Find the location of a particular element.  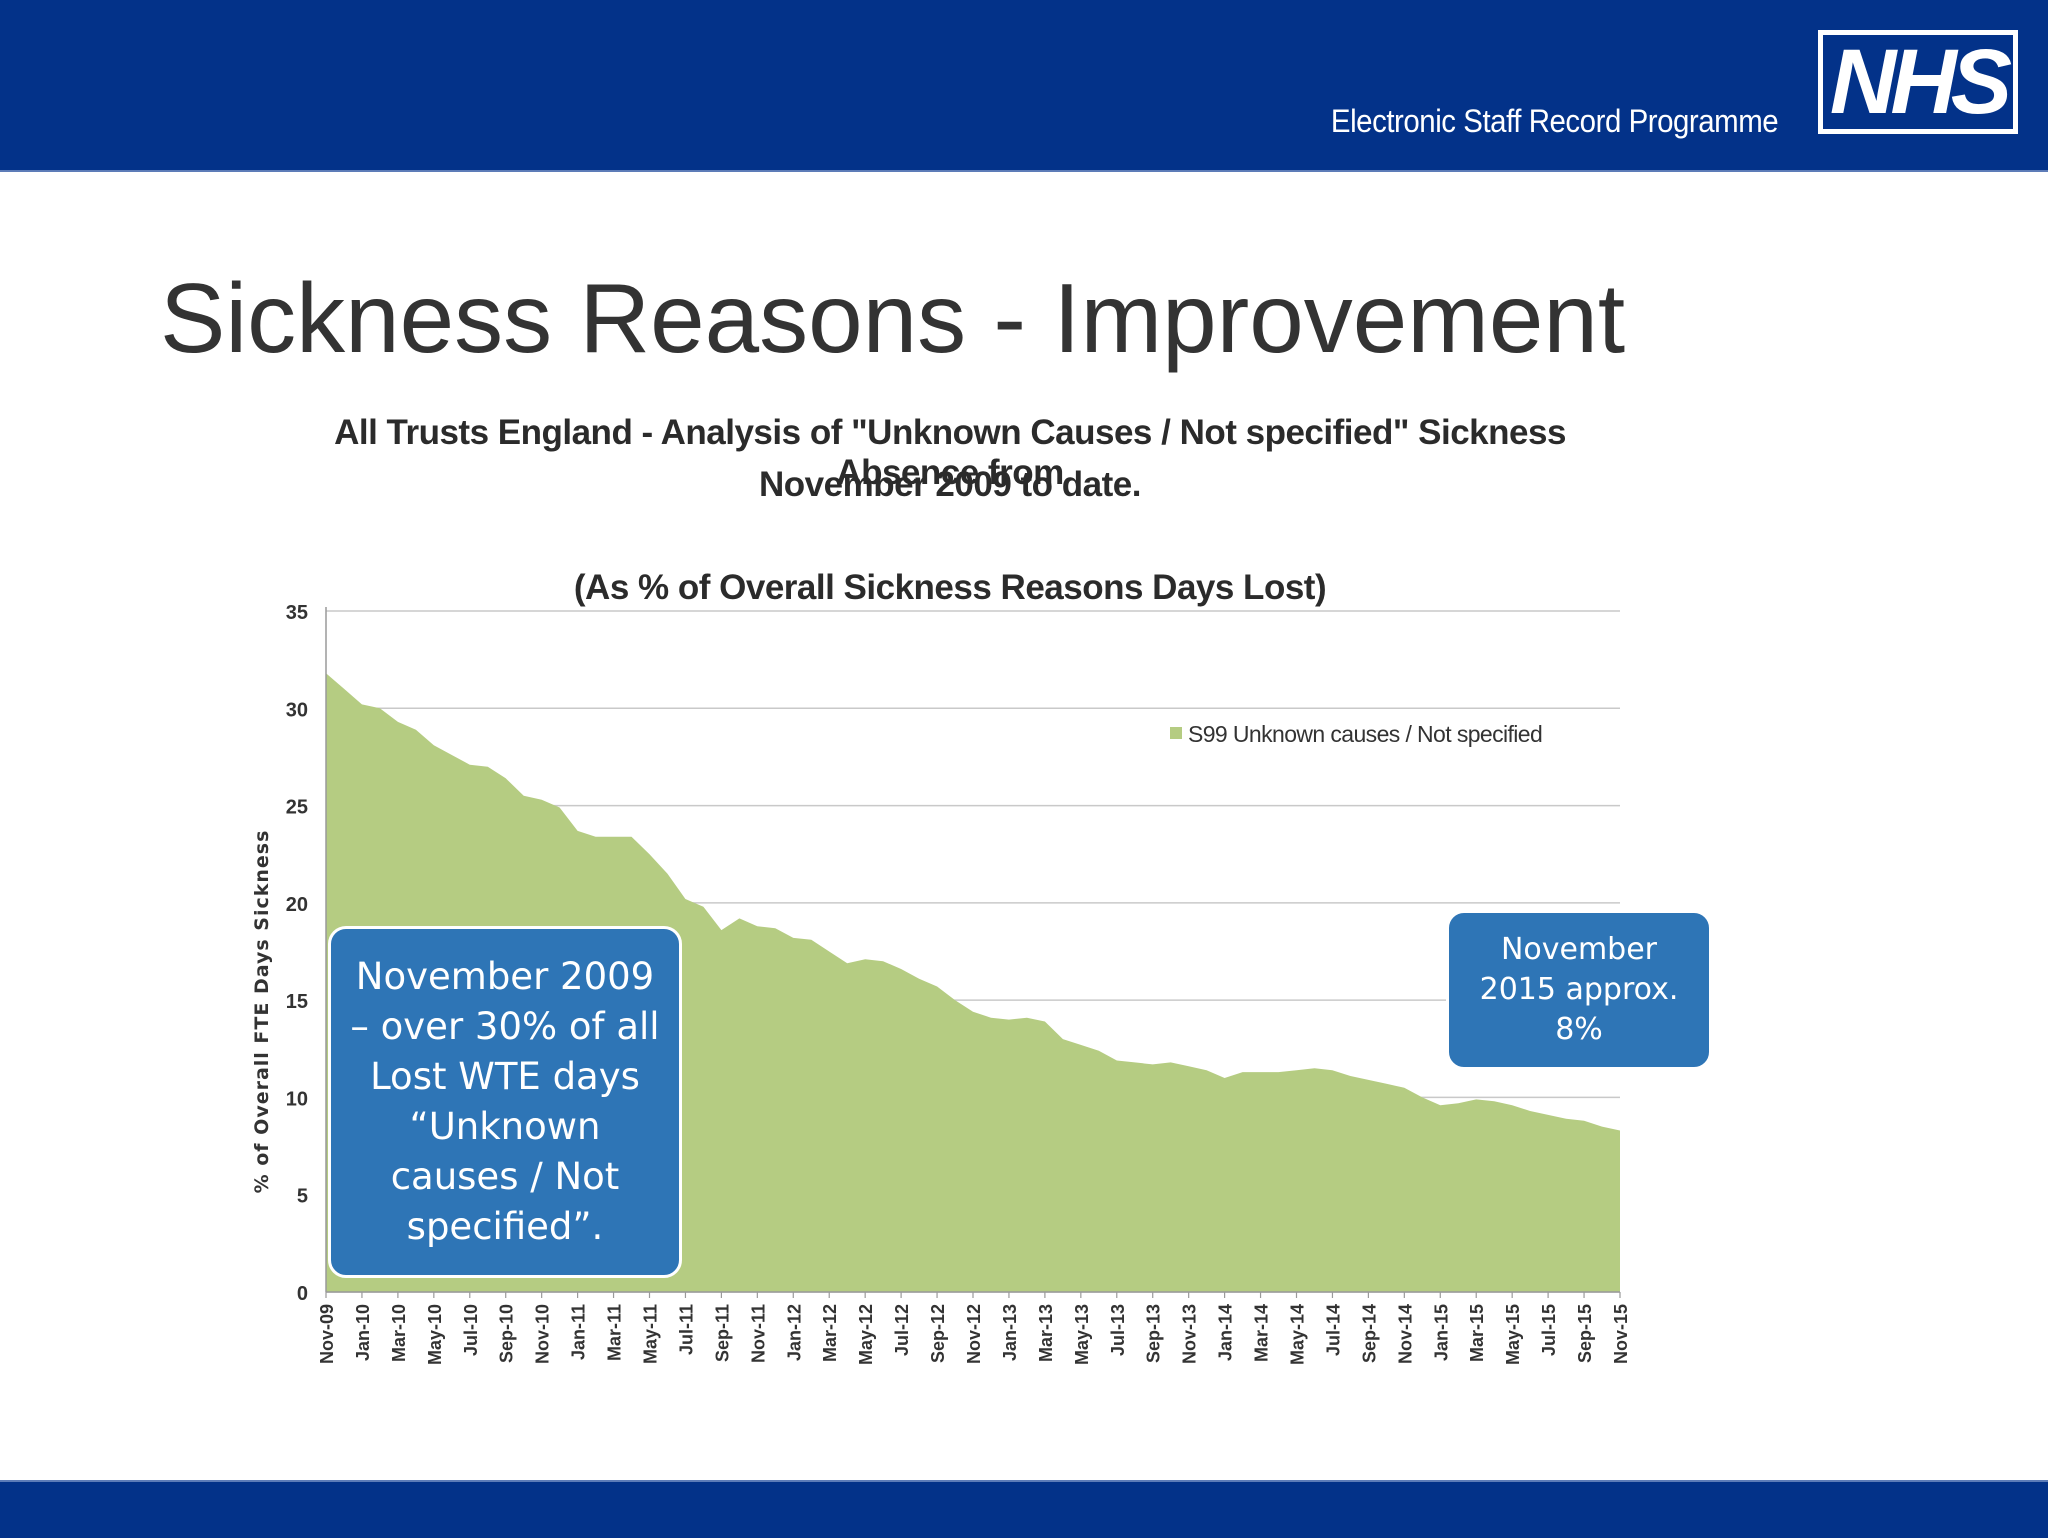

x-tick-label: Nov-15 is located at coordinates (1621, 1334).